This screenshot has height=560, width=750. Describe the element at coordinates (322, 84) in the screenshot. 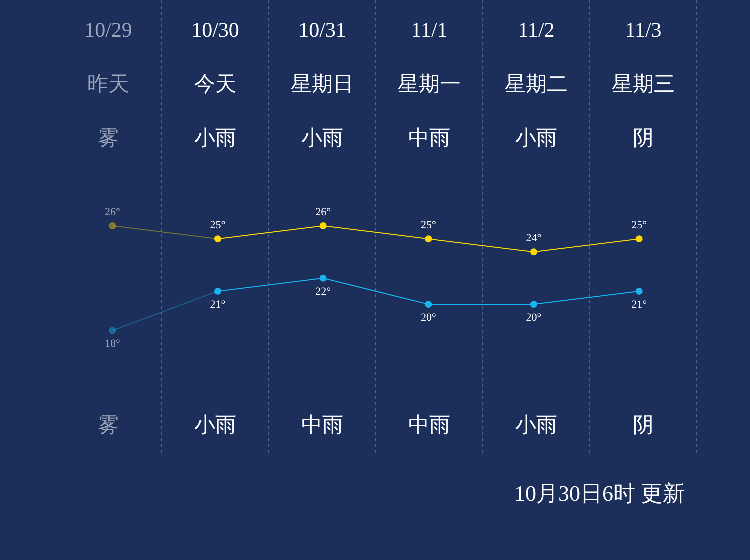

I see `text: 星期日` at that location.